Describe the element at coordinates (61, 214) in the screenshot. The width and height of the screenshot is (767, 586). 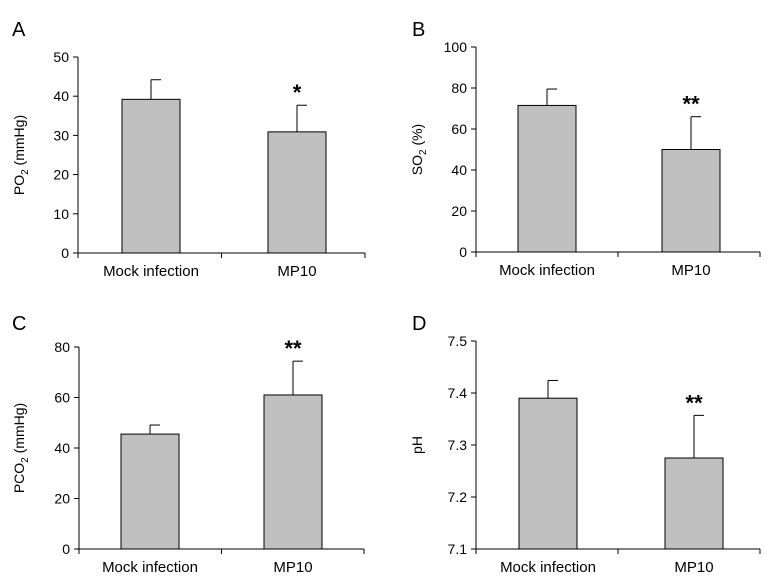
I see `y-tick-label: 10` at that location.